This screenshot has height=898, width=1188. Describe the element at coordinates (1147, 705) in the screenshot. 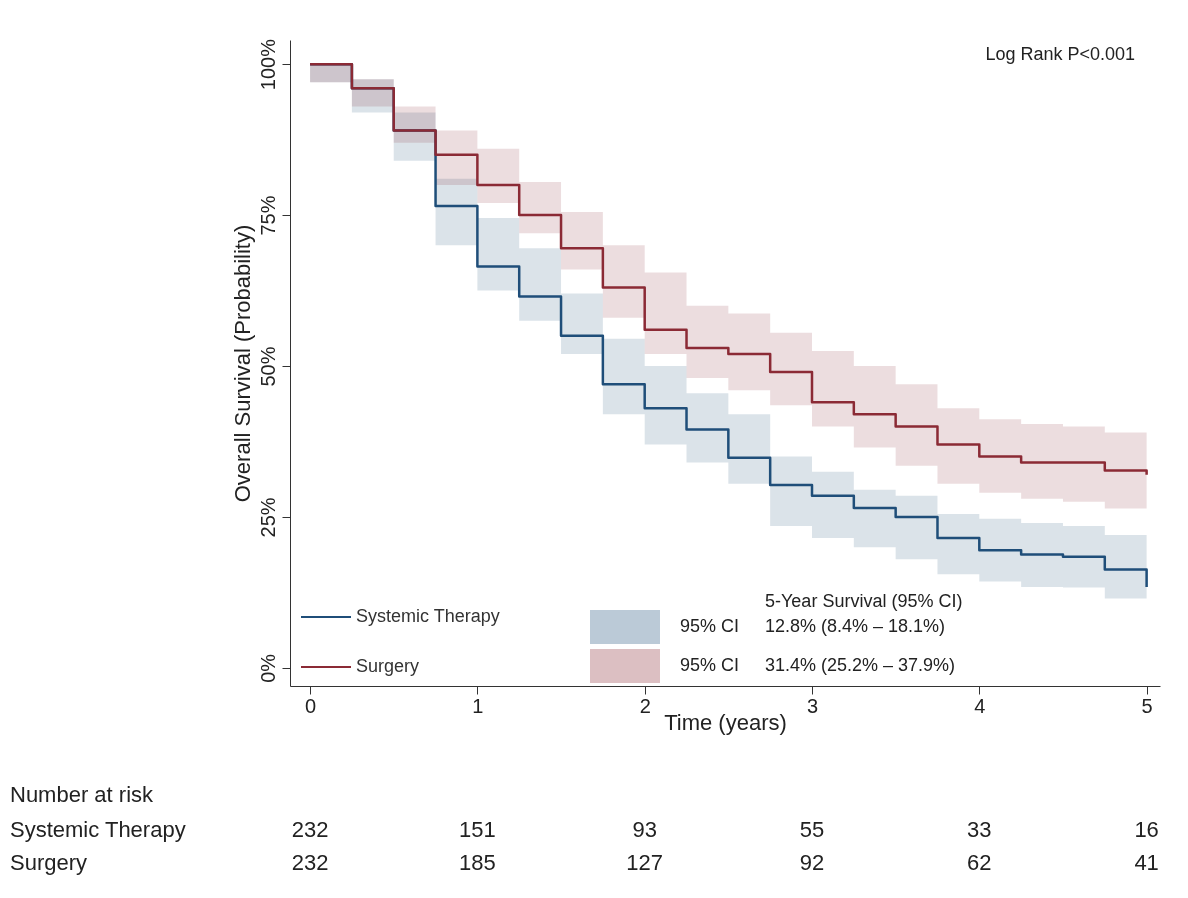

I see `x-tick-label: 5` at that location.